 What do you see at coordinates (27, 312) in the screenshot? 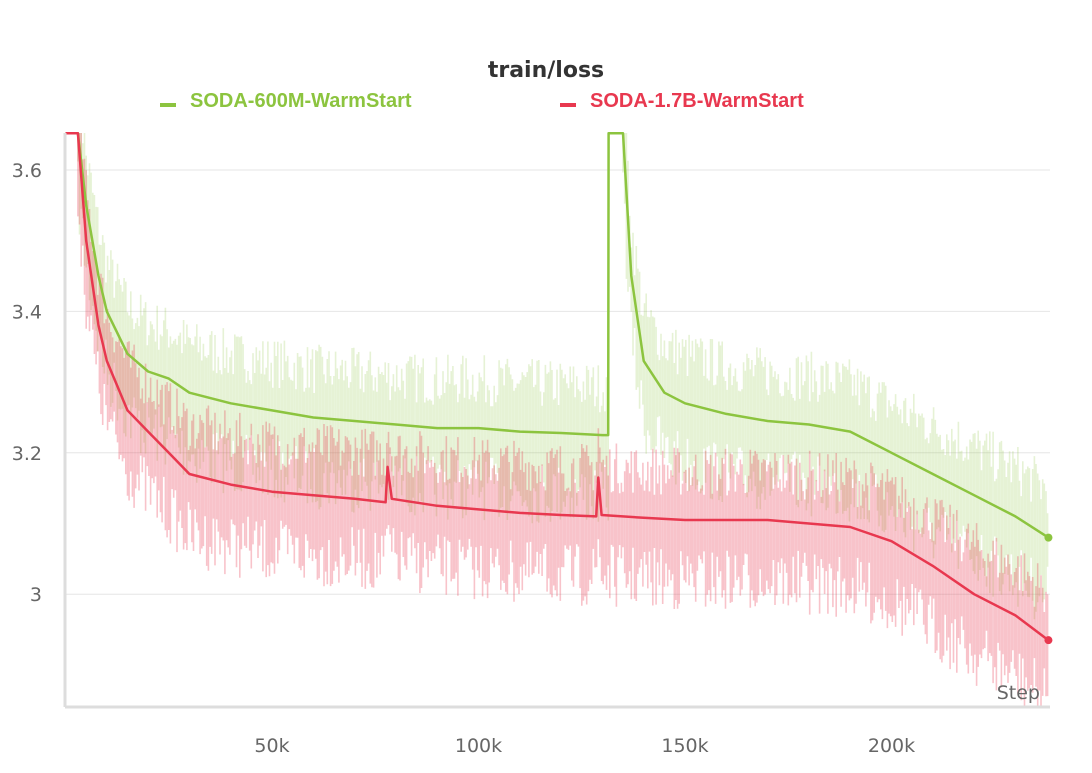
I see `y-tick-label: 3.4` at bounding box center [27, 312].